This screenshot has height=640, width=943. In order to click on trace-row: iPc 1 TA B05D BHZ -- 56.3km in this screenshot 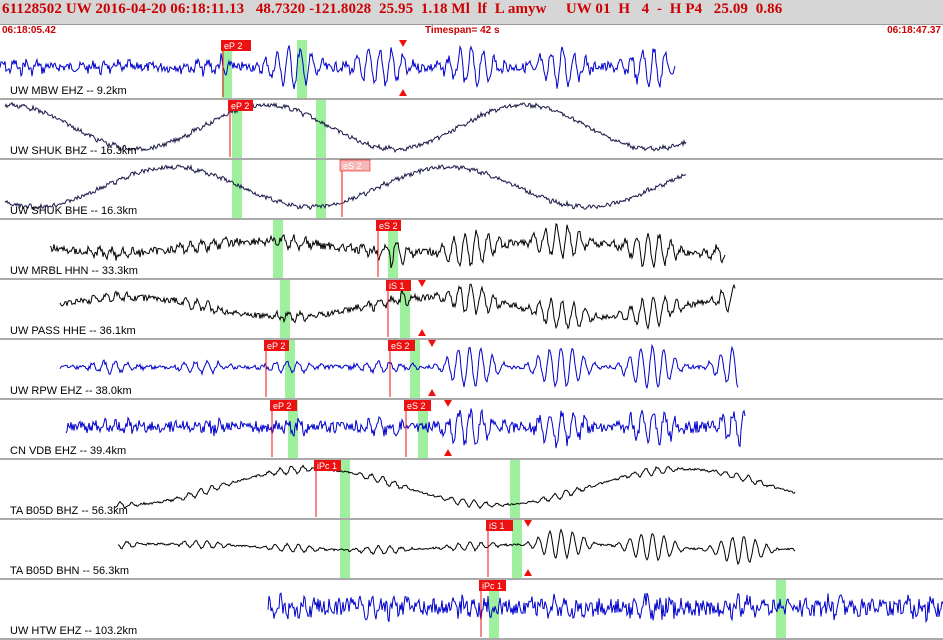, I will do `click(471, 490)`.